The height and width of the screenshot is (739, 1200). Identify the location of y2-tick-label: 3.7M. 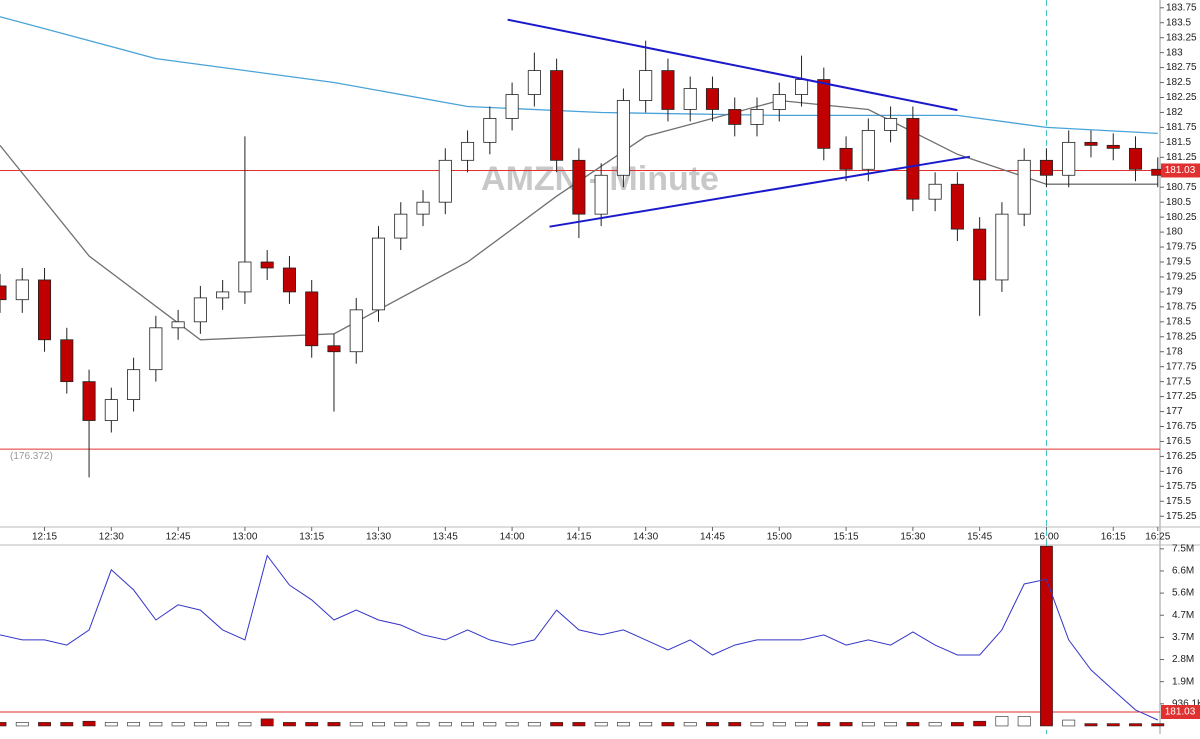
(1183, 637).